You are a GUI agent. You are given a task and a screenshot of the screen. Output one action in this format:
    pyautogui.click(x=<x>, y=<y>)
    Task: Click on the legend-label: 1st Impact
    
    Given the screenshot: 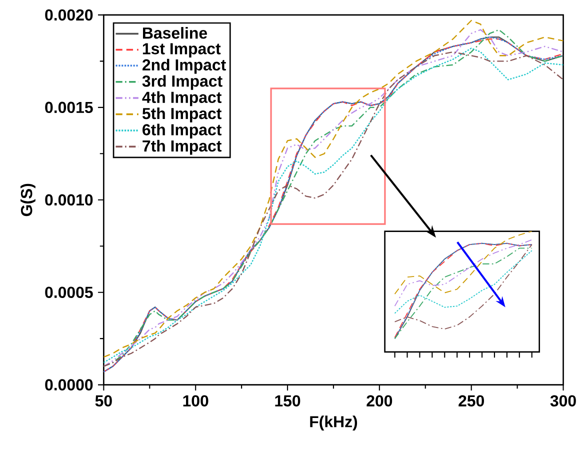 What is the action you would take?
    pyautogui.click(x=181, y=50)
    